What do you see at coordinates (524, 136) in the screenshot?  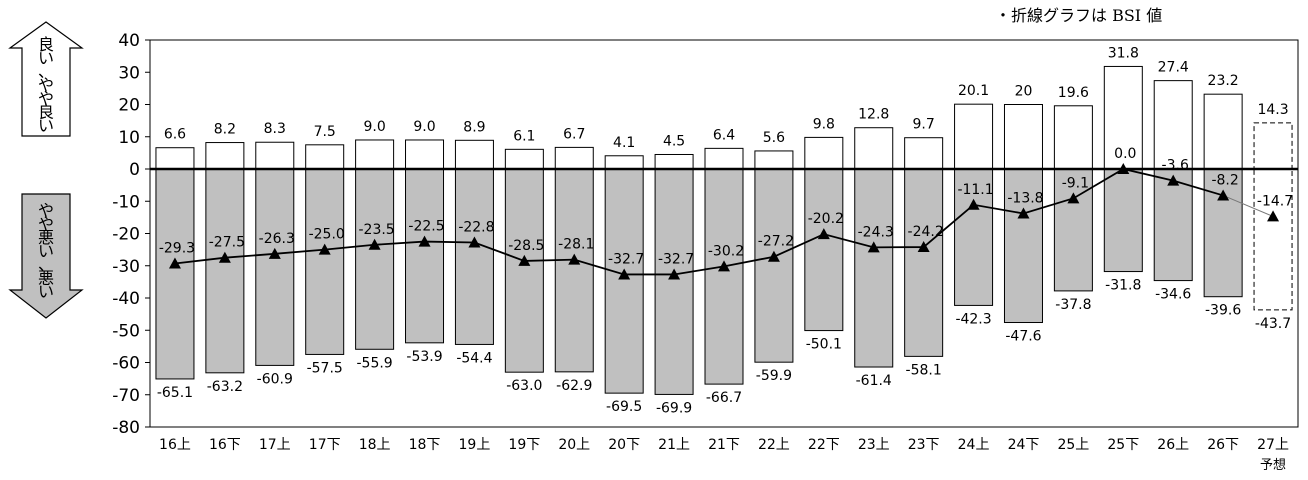 I see `label-positive: 6.1` at bounding box center [524, 136].